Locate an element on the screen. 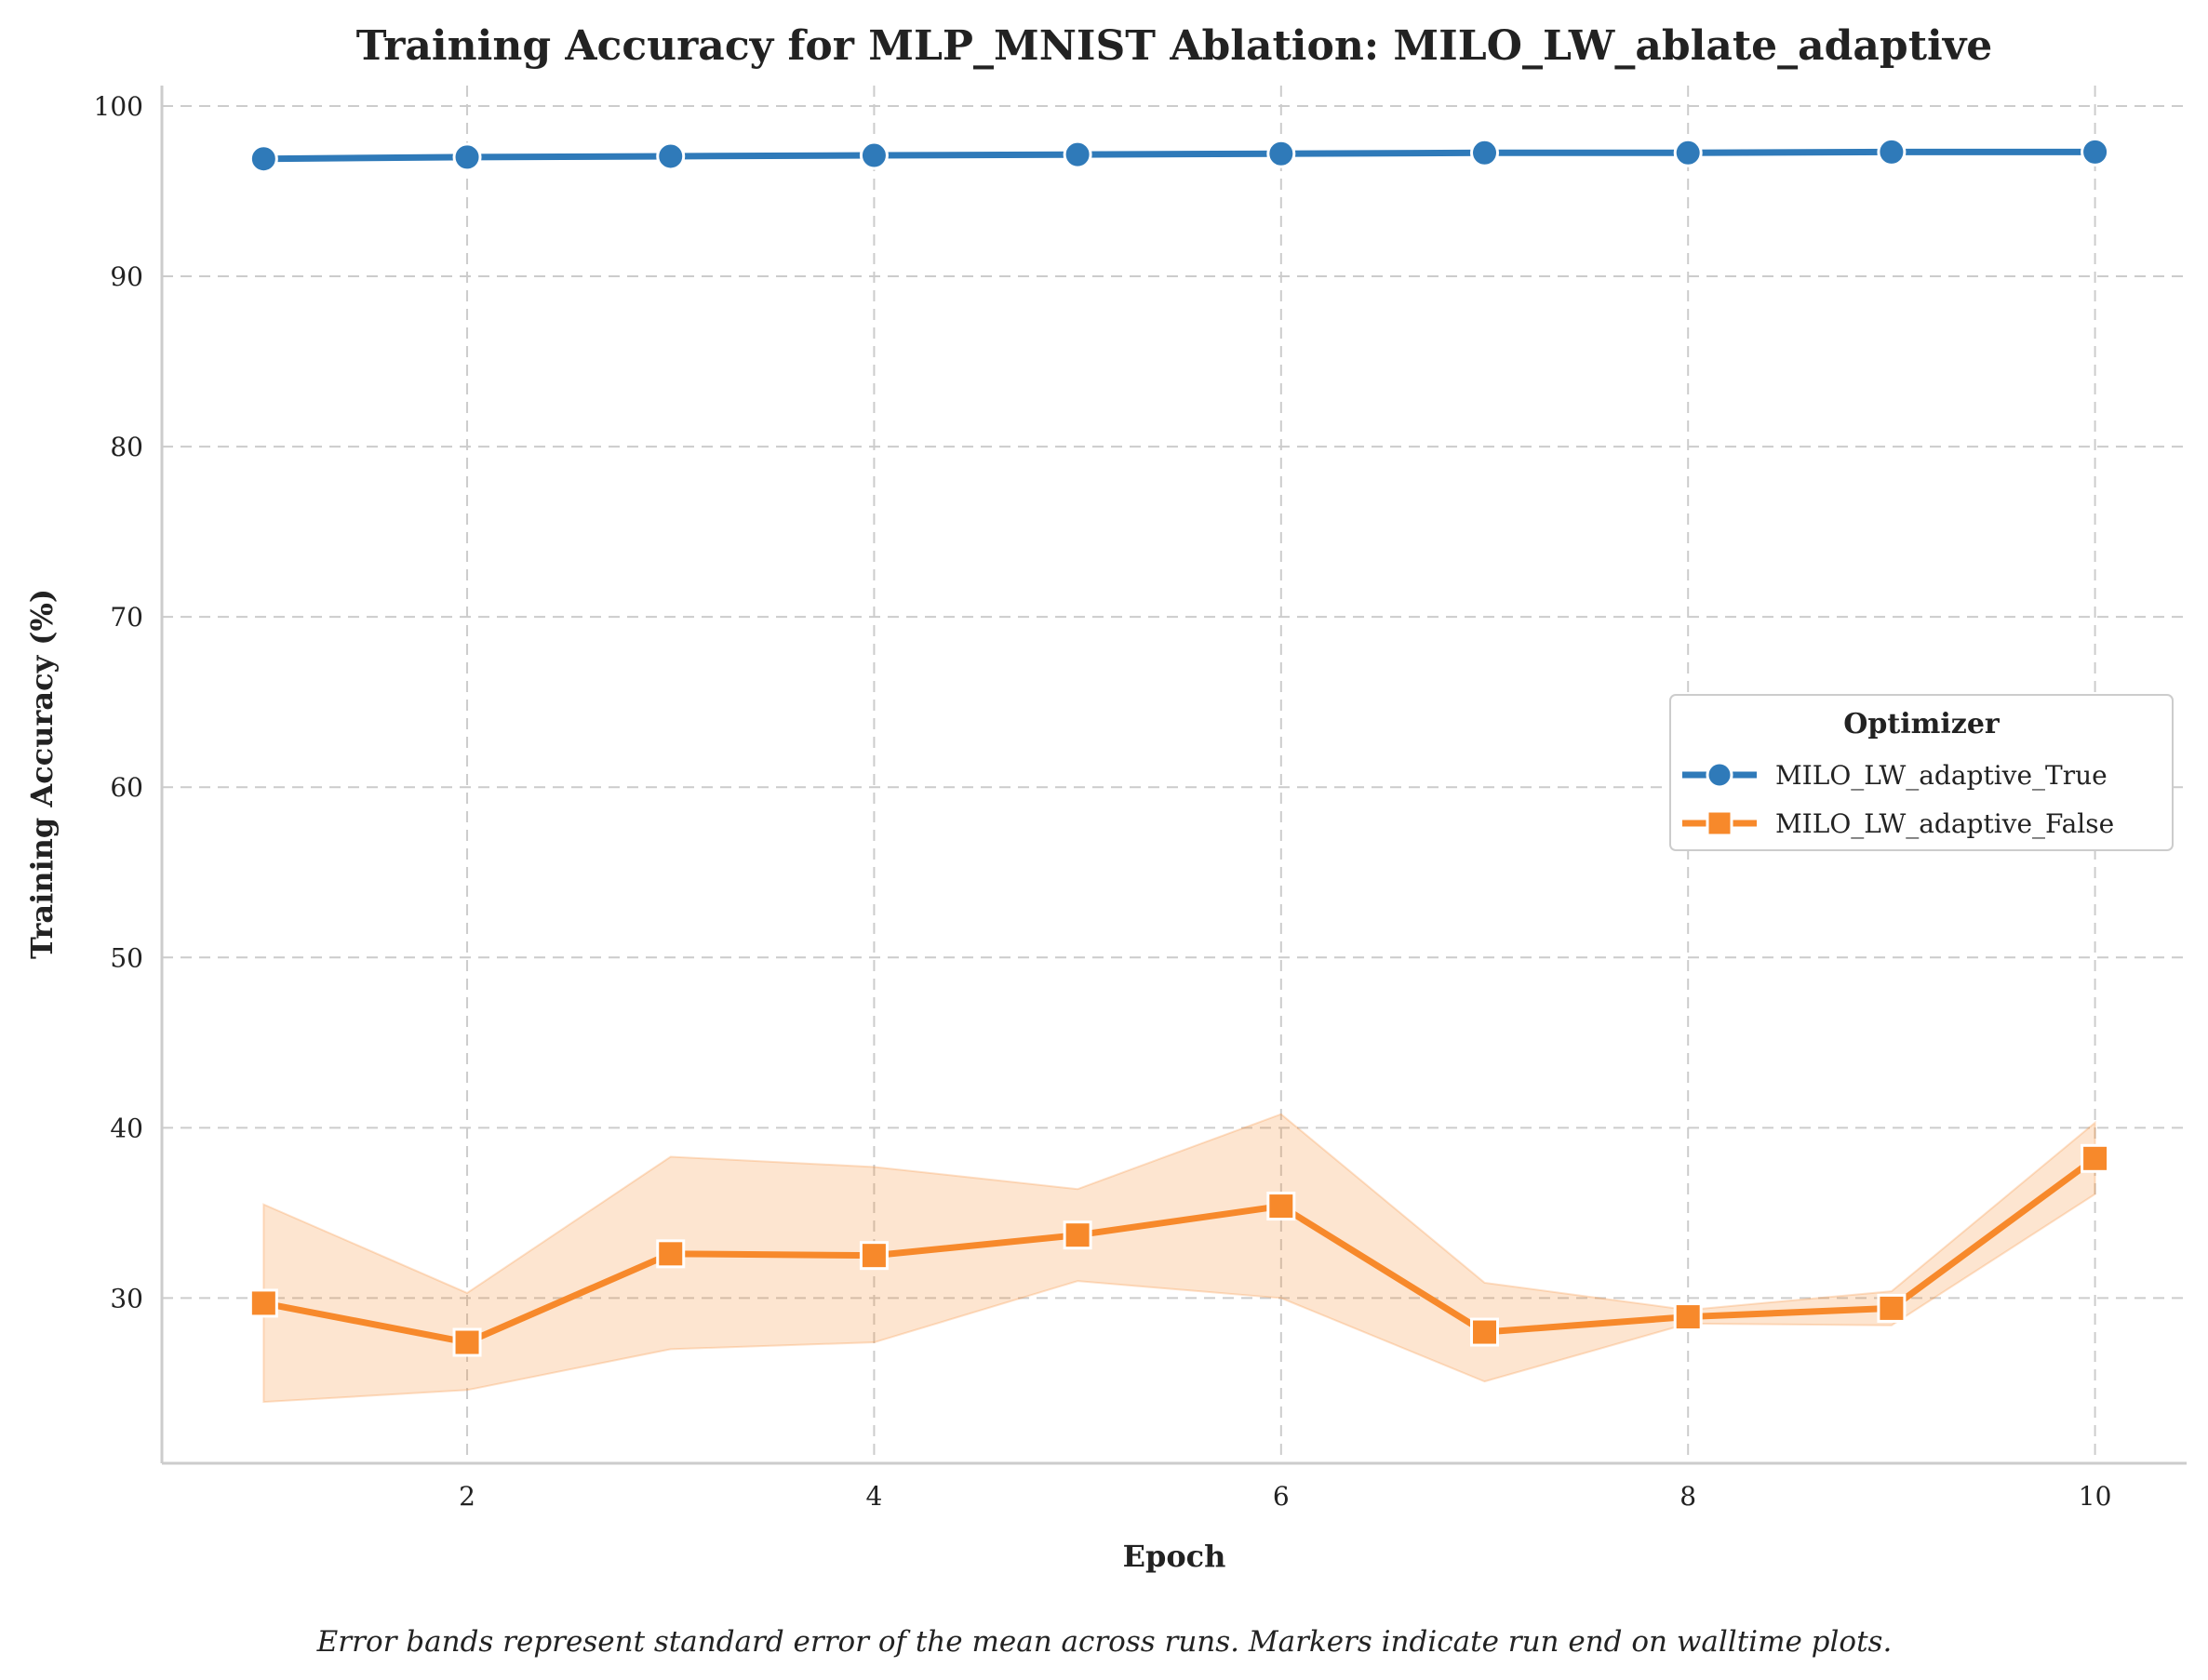 This screenshot has height=1680, width=2208. y-tick-label: 100 is located at coordinates (118, 106).